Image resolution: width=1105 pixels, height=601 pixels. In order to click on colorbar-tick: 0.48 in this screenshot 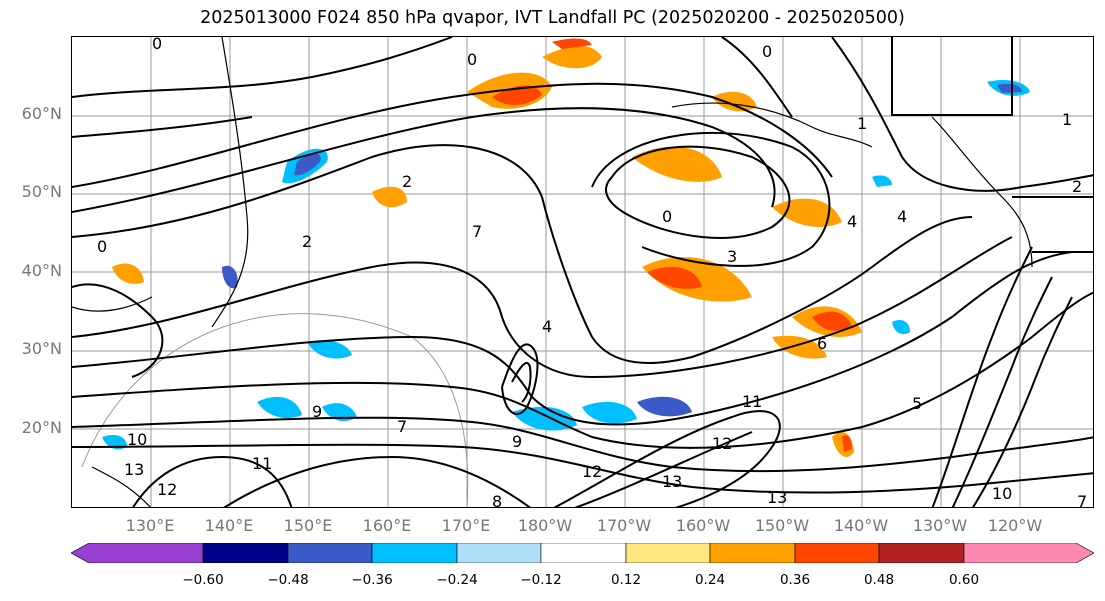, I will do `click(879, 580)`.